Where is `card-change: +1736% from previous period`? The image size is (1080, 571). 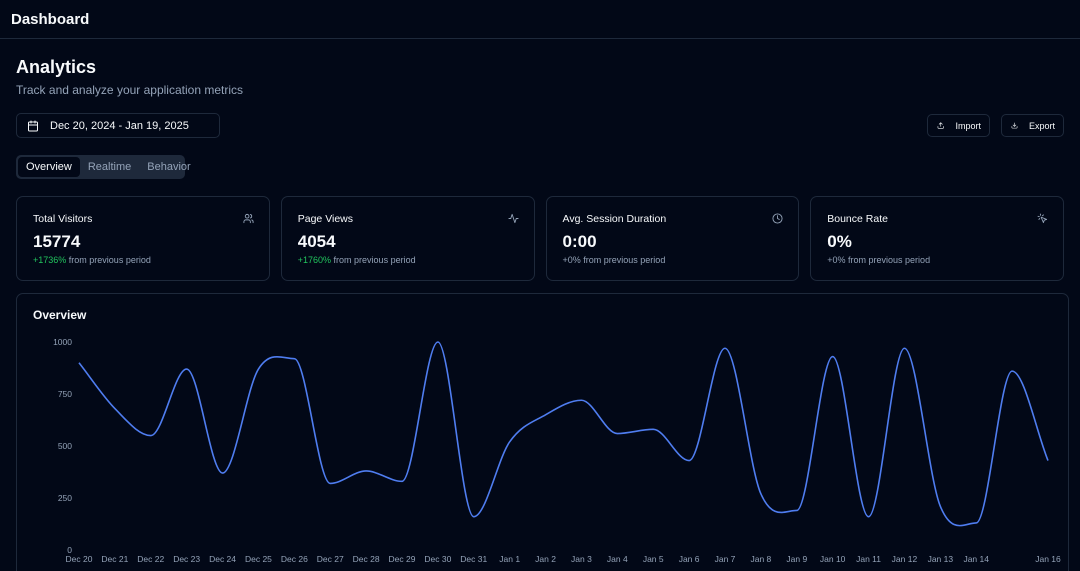 card-change: +1736% from previous period is located at coordinates (143, 260).